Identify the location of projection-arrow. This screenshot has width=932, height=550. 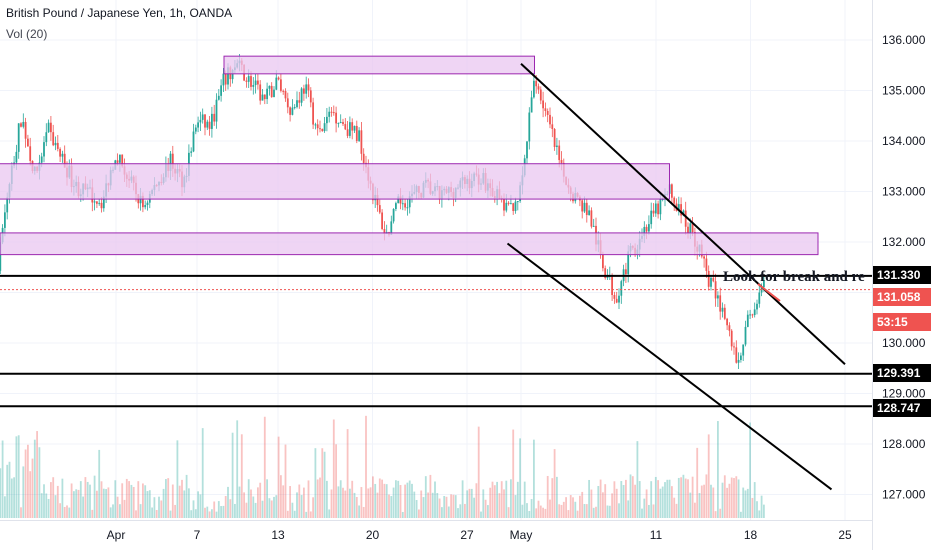
(769, 292).